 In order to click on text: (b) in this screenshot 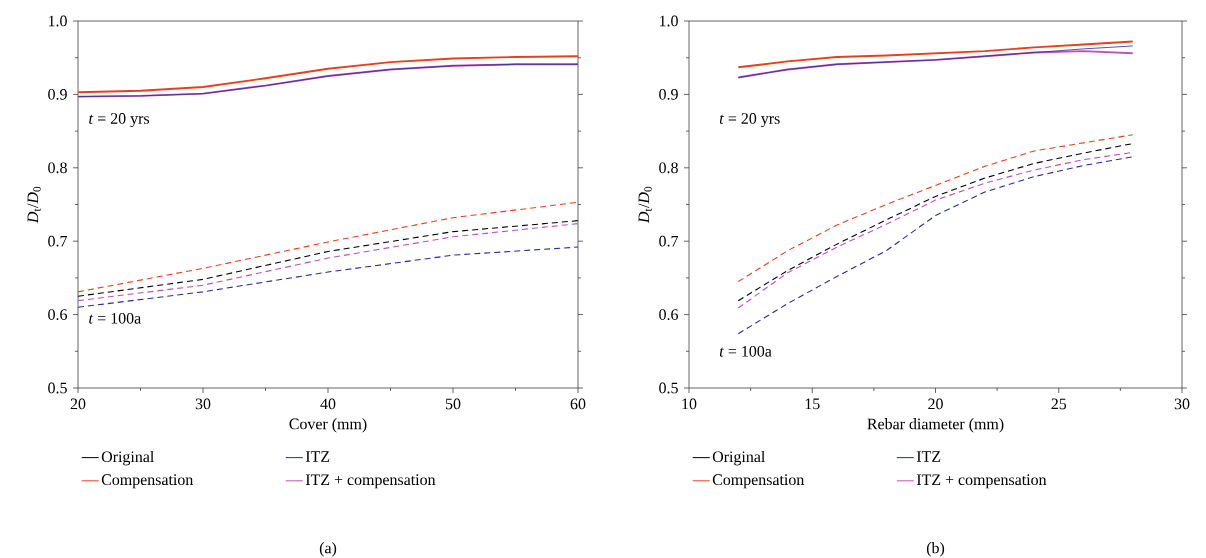, I will do `click(935, 549)`.